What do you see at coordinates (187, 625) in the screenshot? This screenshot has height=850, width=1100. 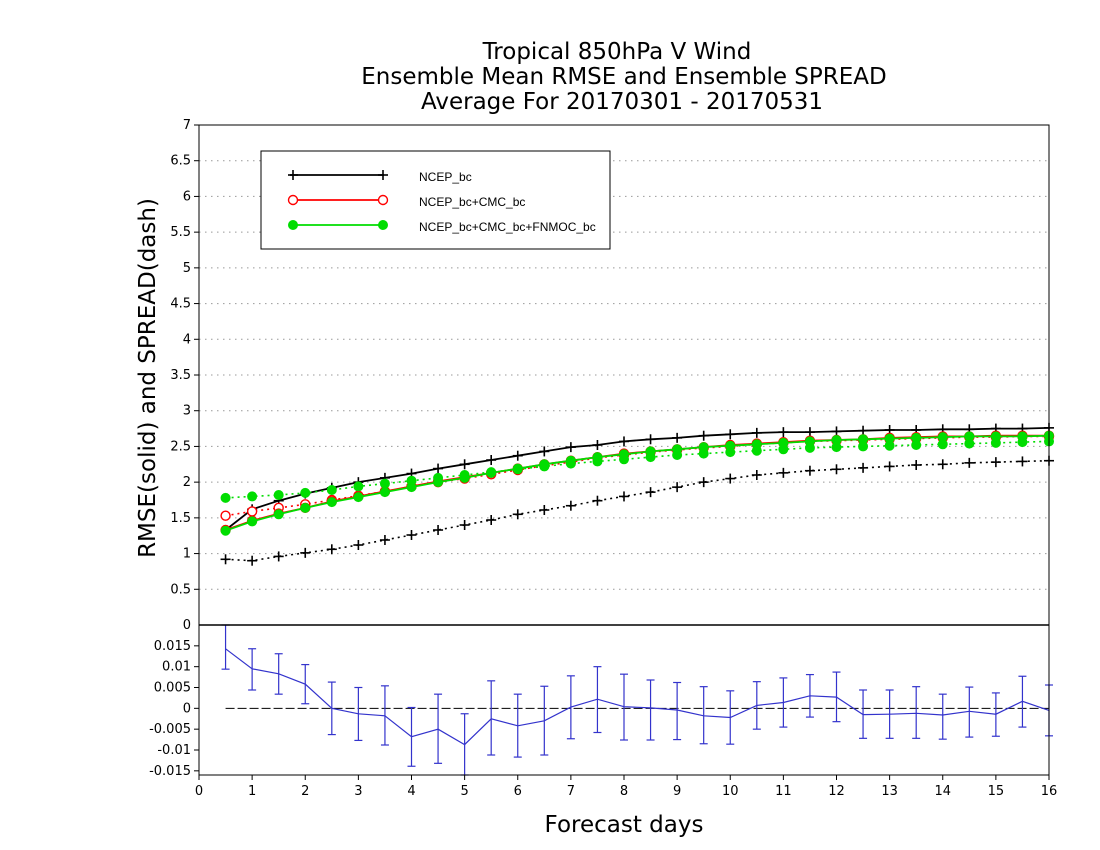 I see `y-tick-label-zero: 0` at bounding box center [187, 625].